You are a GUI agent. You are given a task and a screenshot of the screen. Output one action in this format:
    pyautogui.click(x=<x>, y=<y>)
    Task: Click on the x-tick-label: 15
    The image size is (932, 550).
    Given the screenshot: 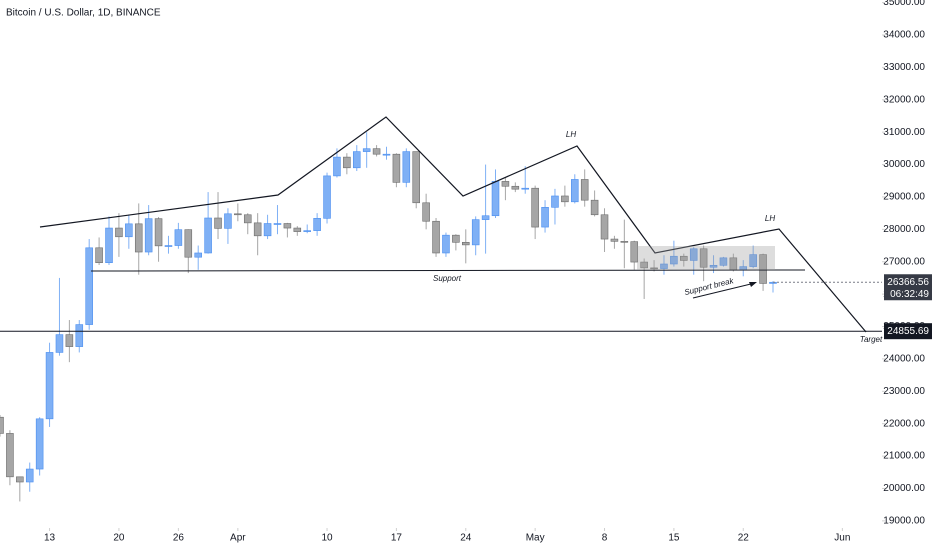 What is the action you would take?
    pyautogui.click(x=674, y=538)
    